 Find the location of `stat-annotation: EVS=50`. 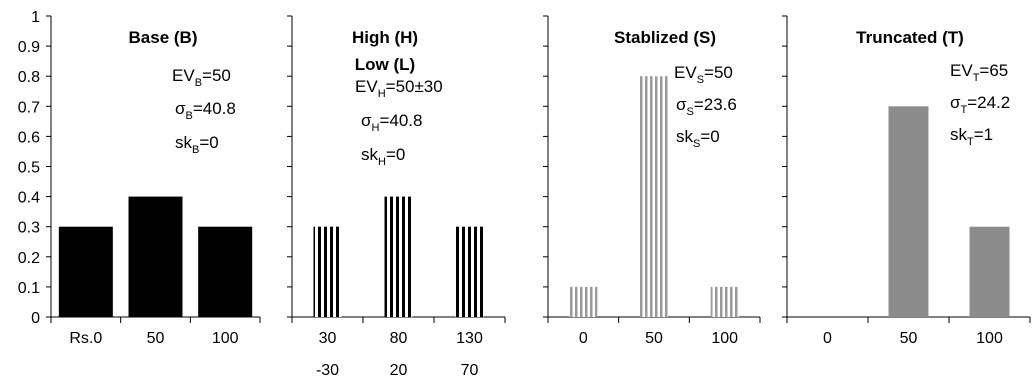

stat-annotation: EVS=50 is located at coordinates (703, 74).